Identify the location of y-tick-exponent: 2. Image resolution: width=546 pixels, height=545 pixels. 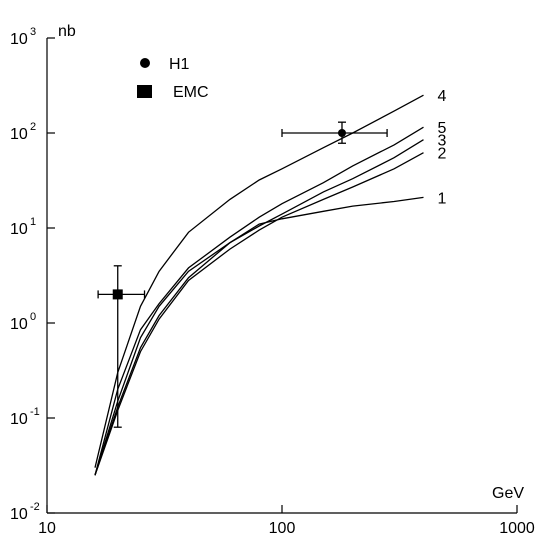
(33, 127).